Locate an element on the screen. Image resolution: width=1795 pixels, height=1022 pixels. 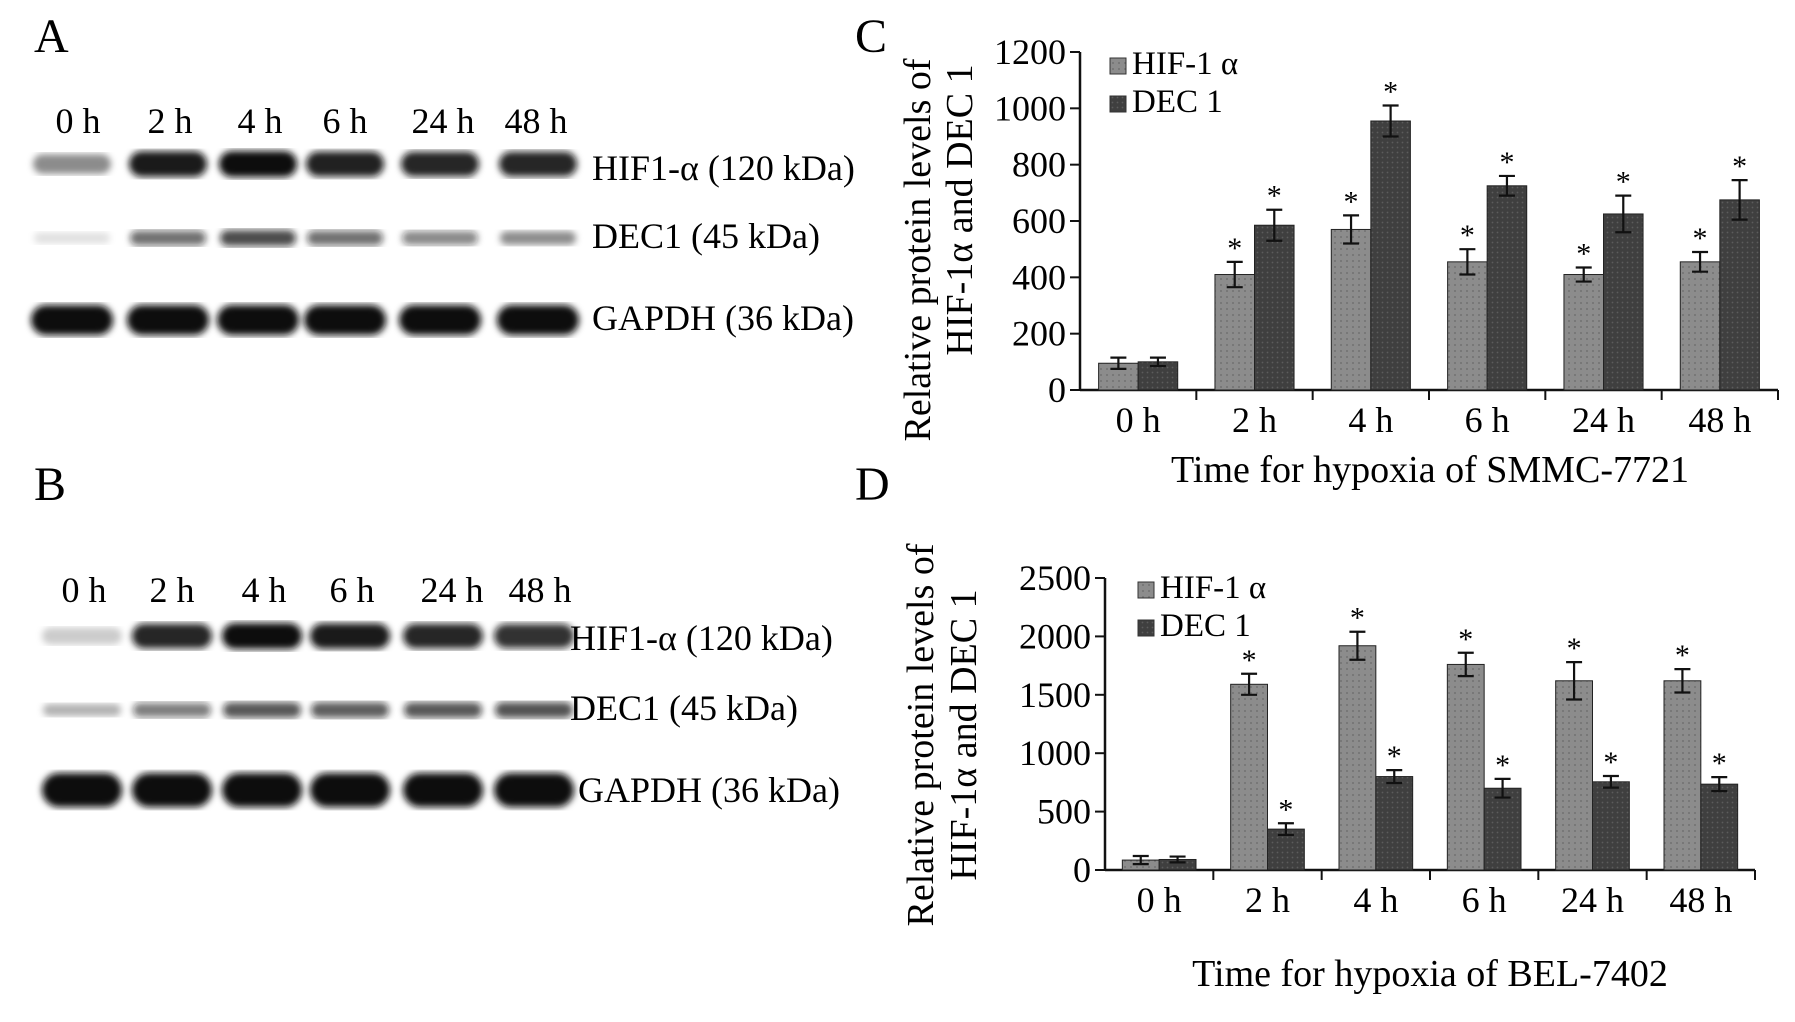
y-tick-label: 1000 is located at coordinates (1030, 108).